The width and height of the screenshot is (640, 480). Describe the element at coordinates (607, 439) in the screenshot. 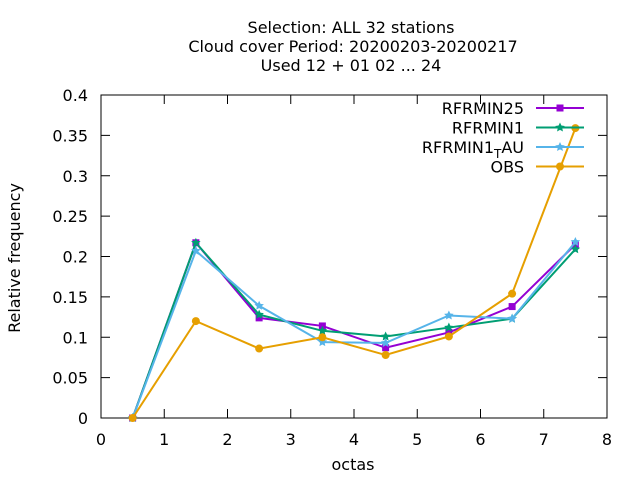

I see `x-tick-label: 8` at that location.